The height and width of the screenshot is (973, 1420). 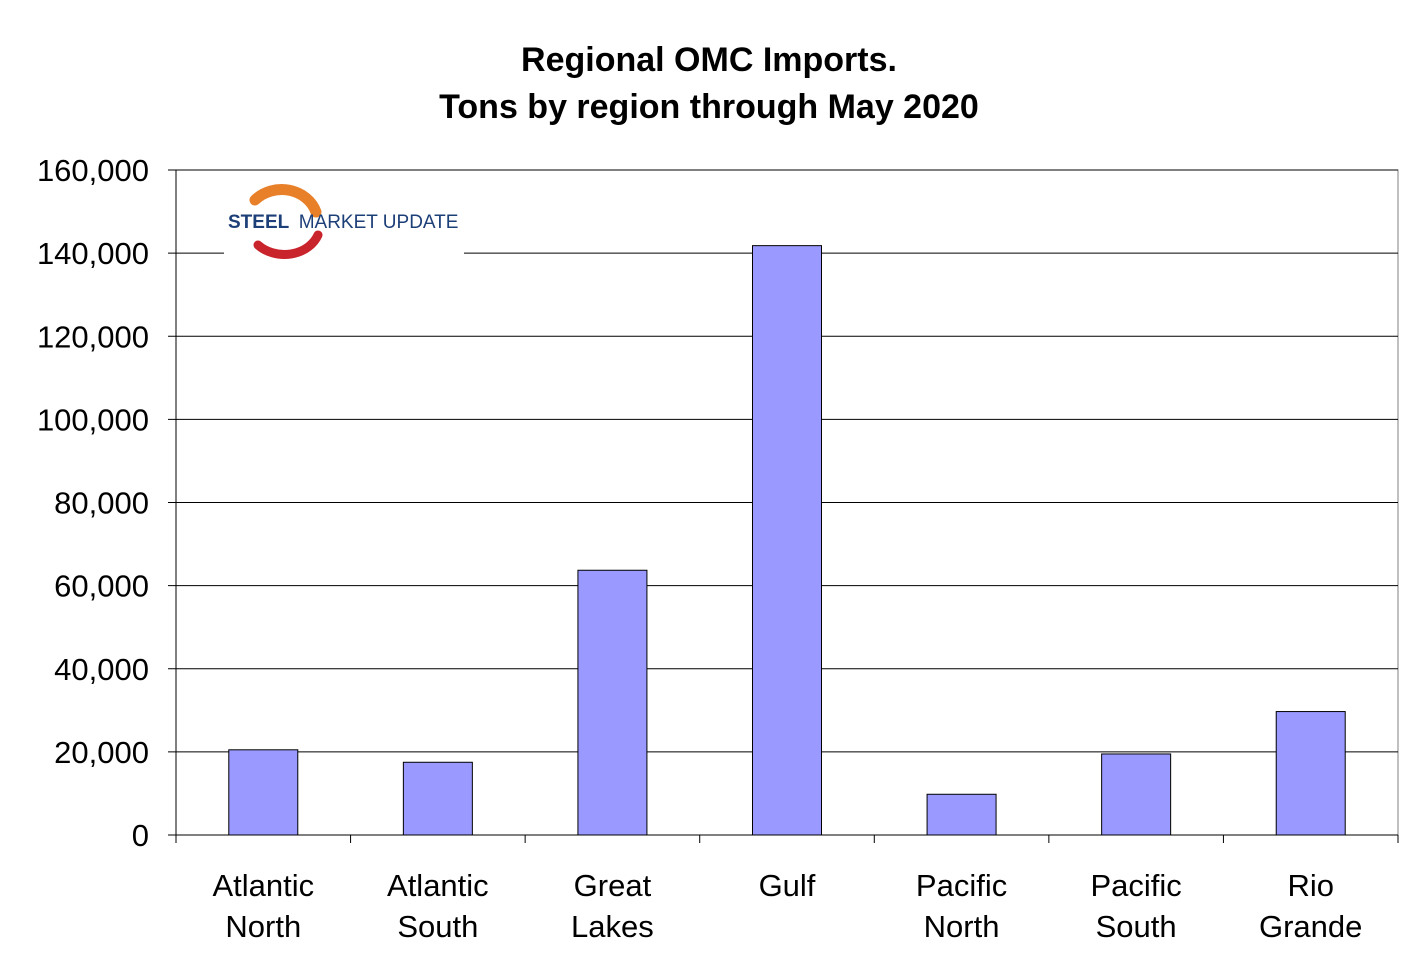 What do you see at coordinates (93, 170) in the screenshot?
I see `y-tick-label: 160,000` at bounding box center [93, 170].